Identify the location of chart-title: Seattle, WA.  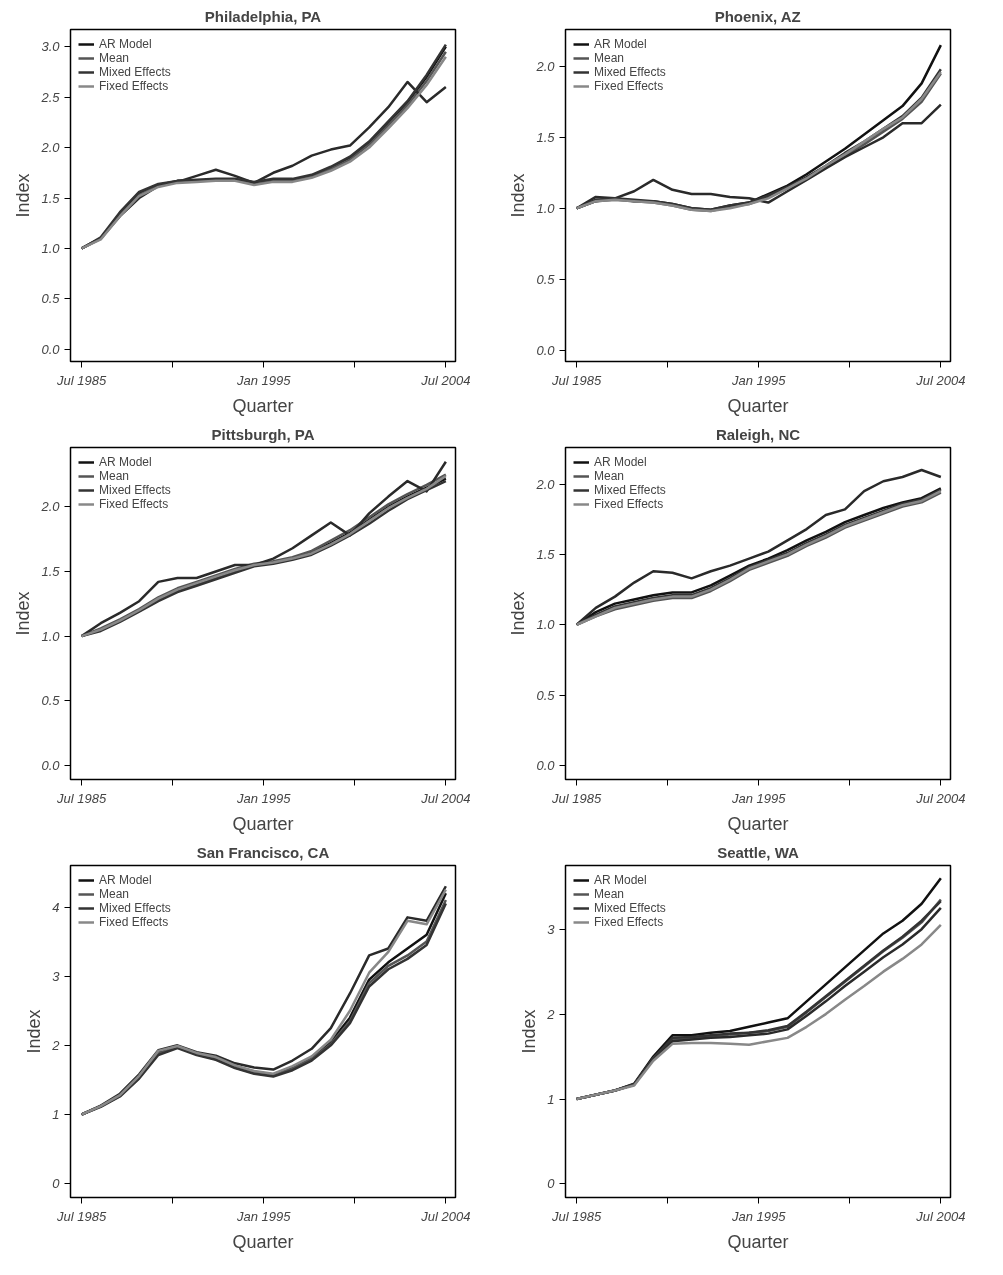
(758, 852).